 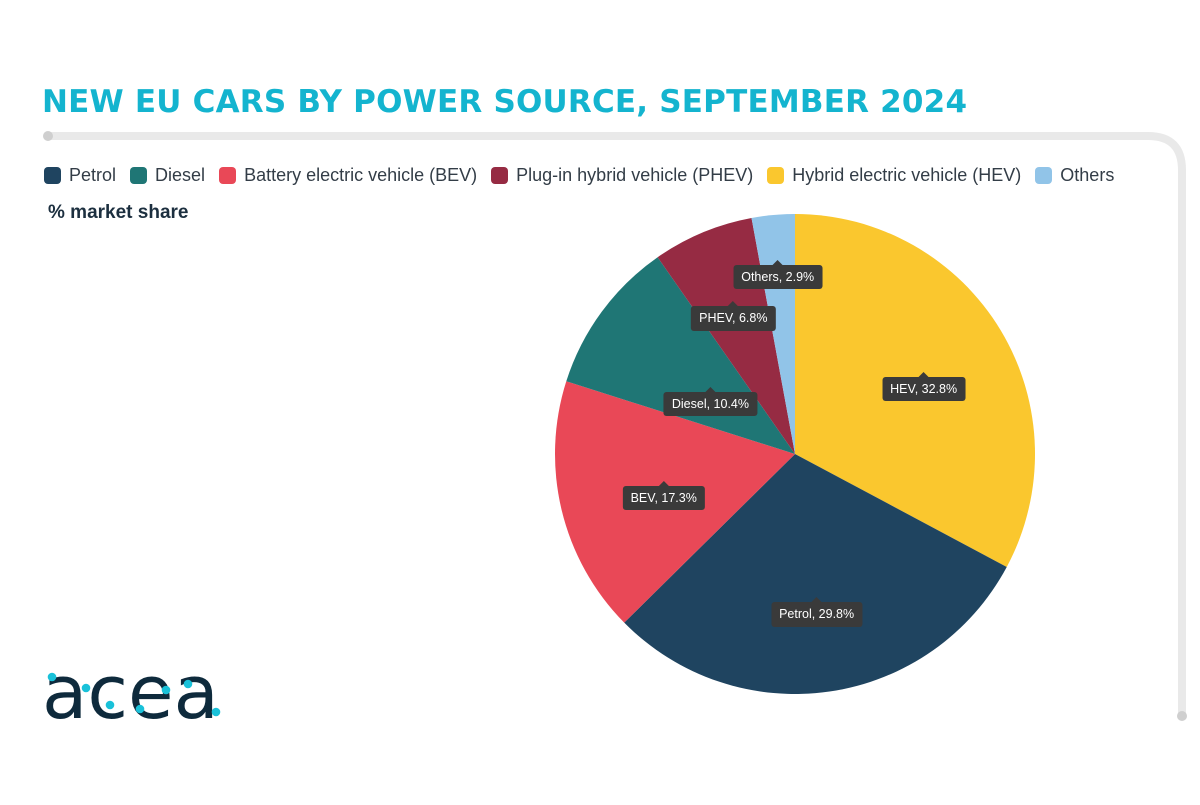 I want to click on legend-label: Others, so click(x=1087, y=175).